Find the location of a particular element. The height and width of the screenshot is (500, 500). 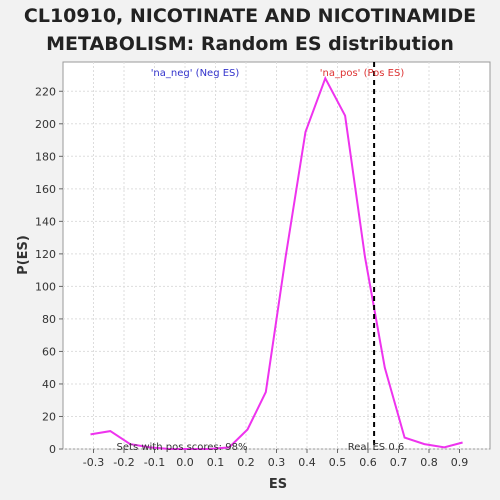

y-tick-label: 80 is located at coordinates (49, 319).